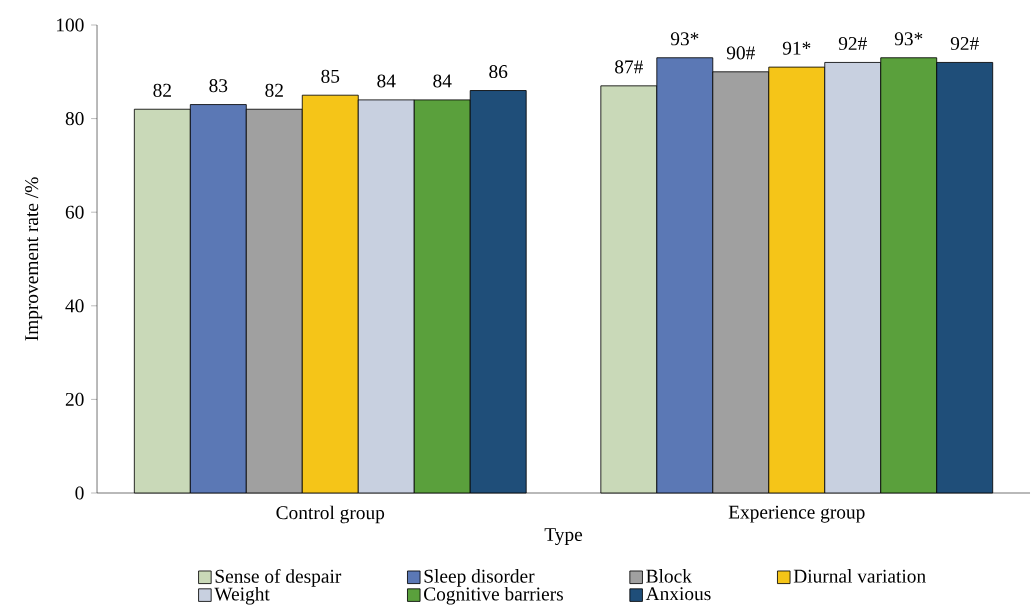 Image resolution: width=1033 pixels, height=607 pixels. What do you see at coordinates (278, 578) in the screenshot?
I see `legend-label: Sense of despair` at bounding box center [278, 578].